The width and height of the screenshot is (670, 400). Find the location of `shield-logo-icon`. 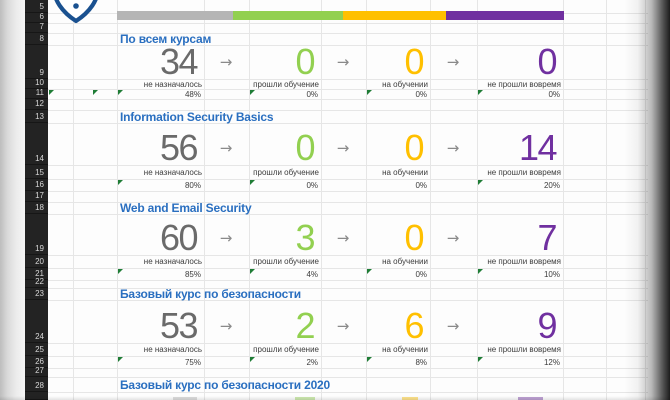

shield-logo-icon is located at coordinates (76, 12).